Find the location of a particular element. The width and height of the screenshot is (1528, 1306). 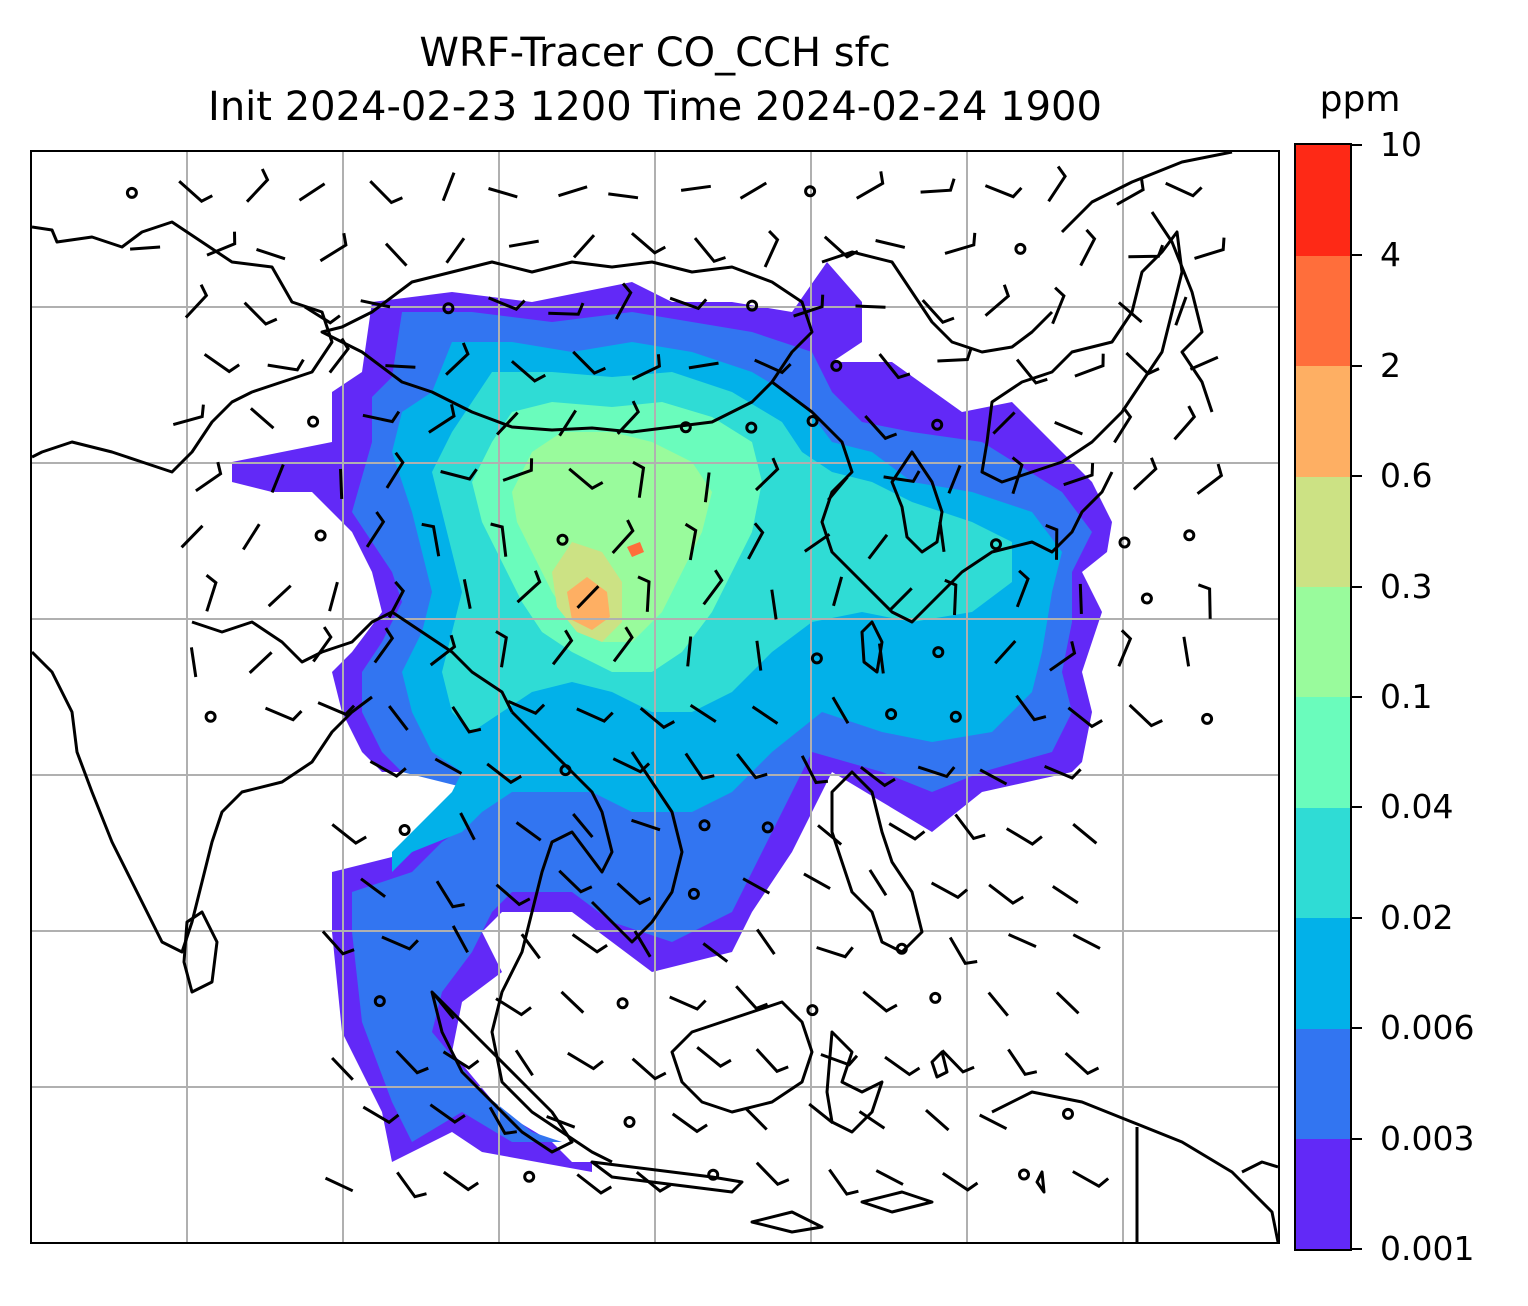

border-himalaya is located at coordinates (352, 661).